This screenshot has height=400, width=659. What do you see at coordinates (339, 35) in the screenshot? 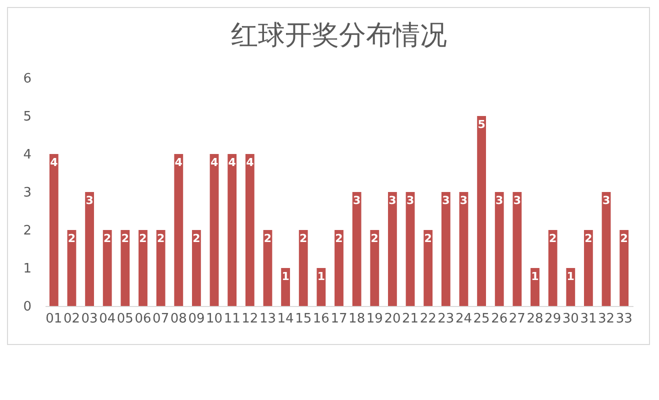
I see `chart-title: 红球开奖分布情况` at bounding box center [339, 35].